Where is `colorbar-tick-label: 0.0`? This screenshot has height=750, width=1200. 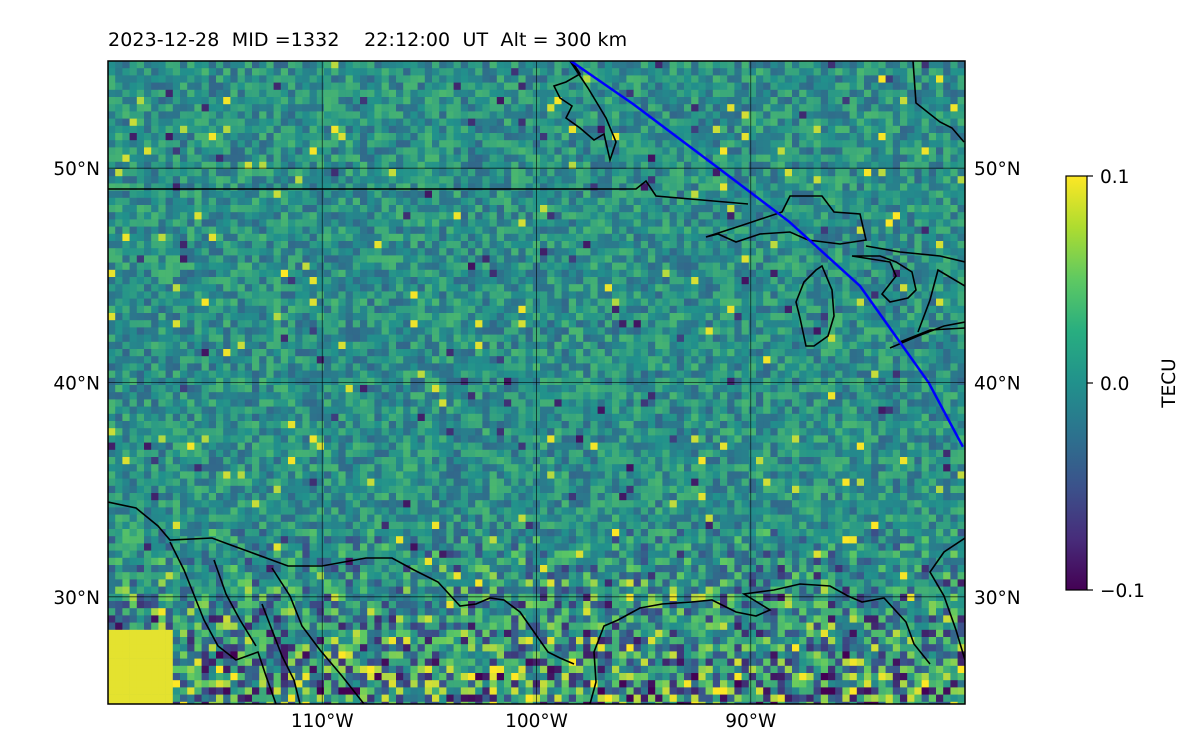 colorbar-tick-label: 0.0 is located at coordinates (1114, 384).